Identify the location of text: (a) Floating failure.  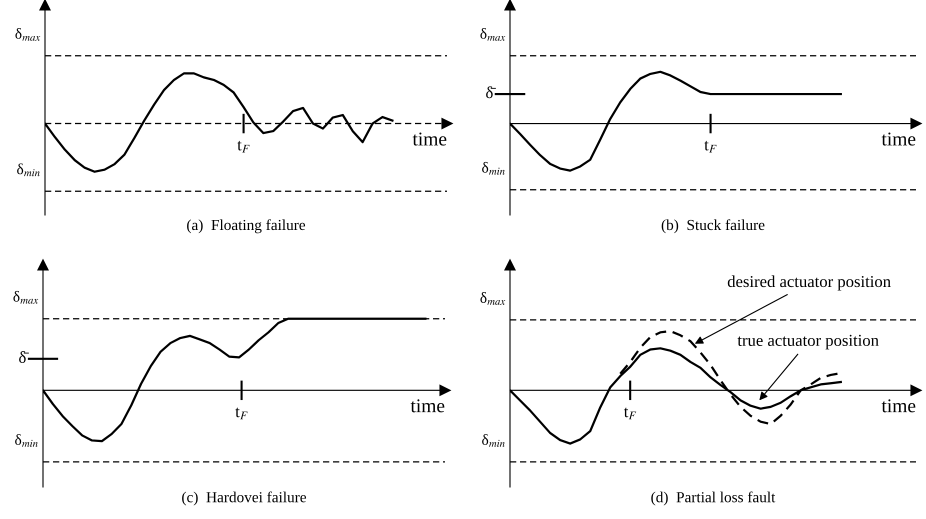
(246, 226).